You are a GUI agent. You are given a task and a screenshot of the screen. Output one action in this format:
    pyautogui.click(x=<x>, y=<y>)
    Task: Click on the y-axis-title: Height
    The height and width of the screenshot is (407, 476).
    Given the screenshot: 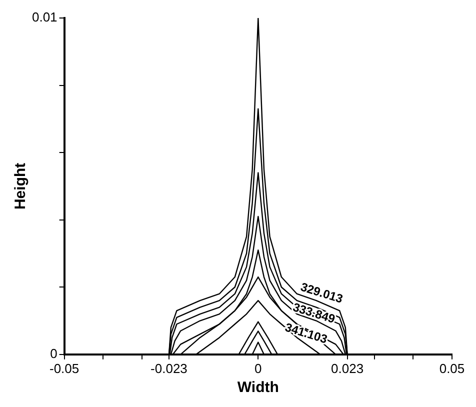 What is the action you would take?
    pyautogui.click(x=21, y=186)
    